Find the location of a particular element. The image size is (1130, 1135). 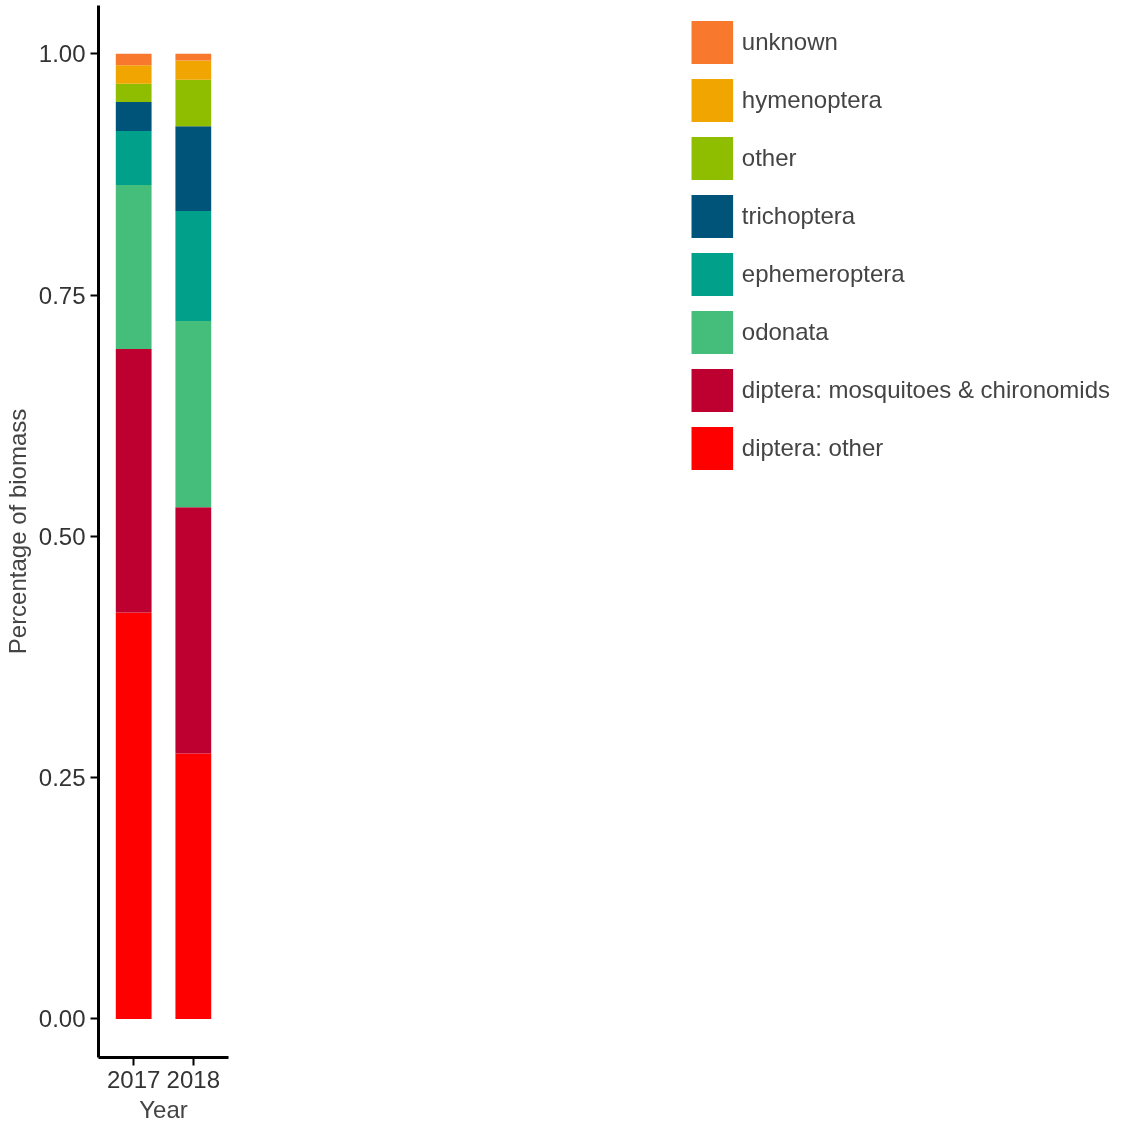

legend-label: other is located at coordinates (769, 158).